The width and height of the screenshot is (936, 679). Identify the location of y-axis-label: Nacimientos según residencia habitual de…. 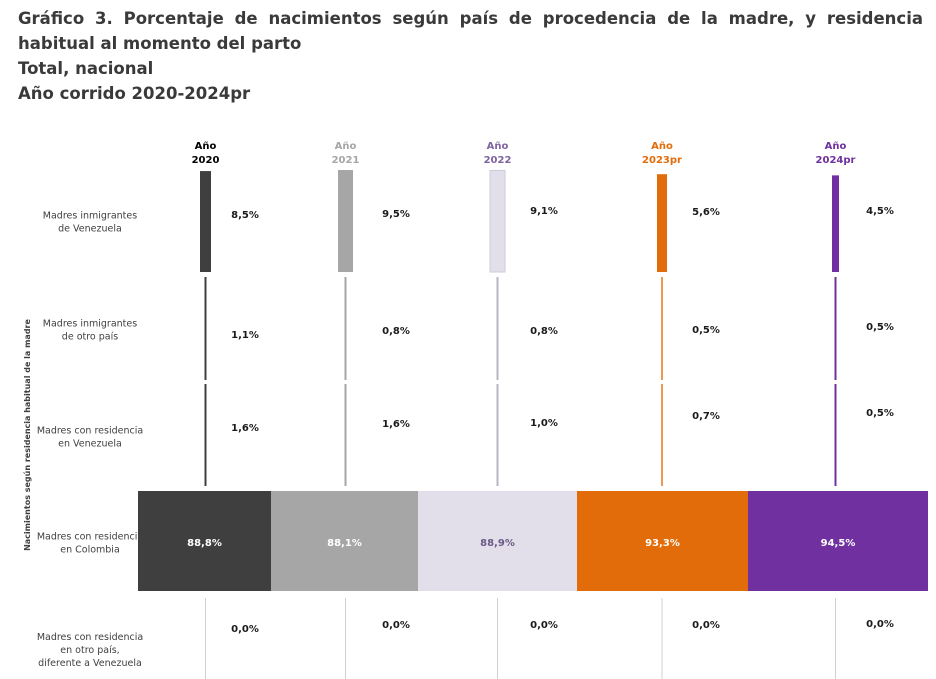
(27, 435).